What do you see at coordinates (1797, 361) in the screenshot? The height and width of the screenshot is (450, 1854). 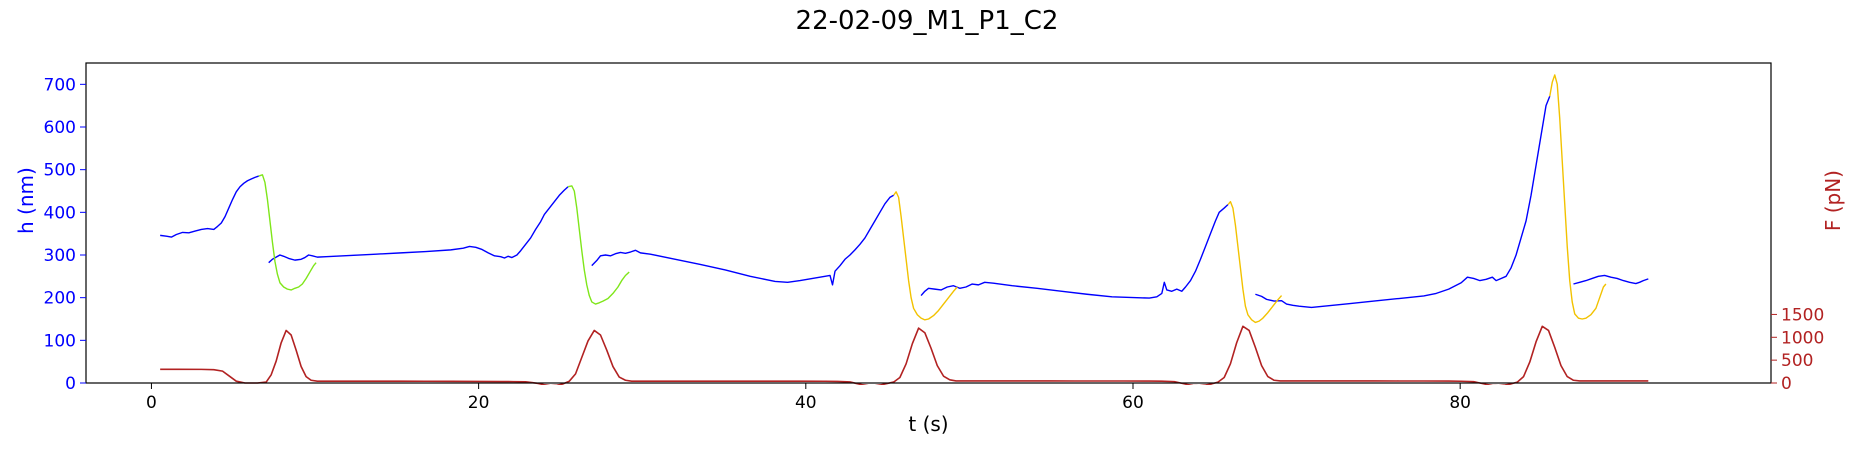 I see `right-y-tick-label: 500` at bounding box center [1797, 361].